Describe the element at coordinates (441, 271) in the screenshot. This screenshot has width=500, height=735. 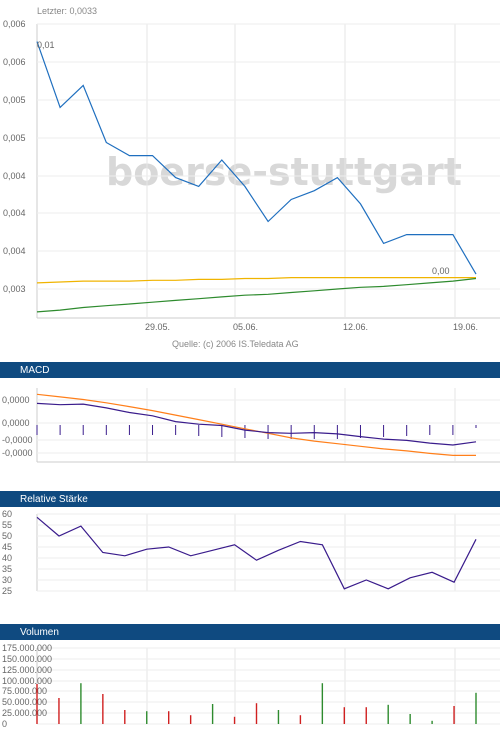
I see `price-low-annotation: 0,00` at that location.